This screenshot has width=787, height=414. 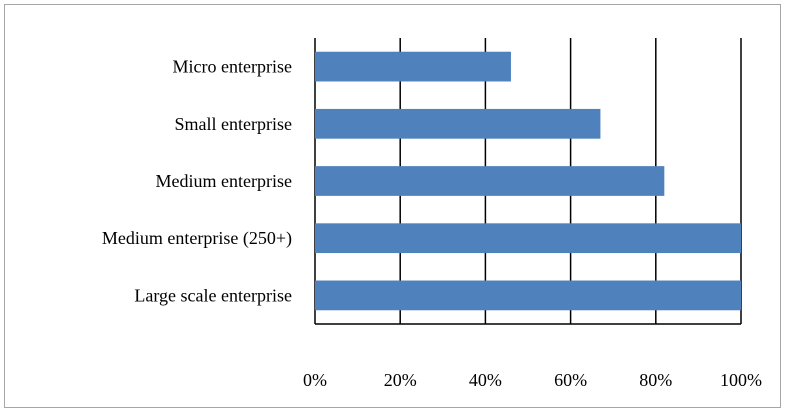 What do you see at coordinates (570, 380) in the screenshot?
I see `x-tick-label: 60%` at bounding box center [570, 380].